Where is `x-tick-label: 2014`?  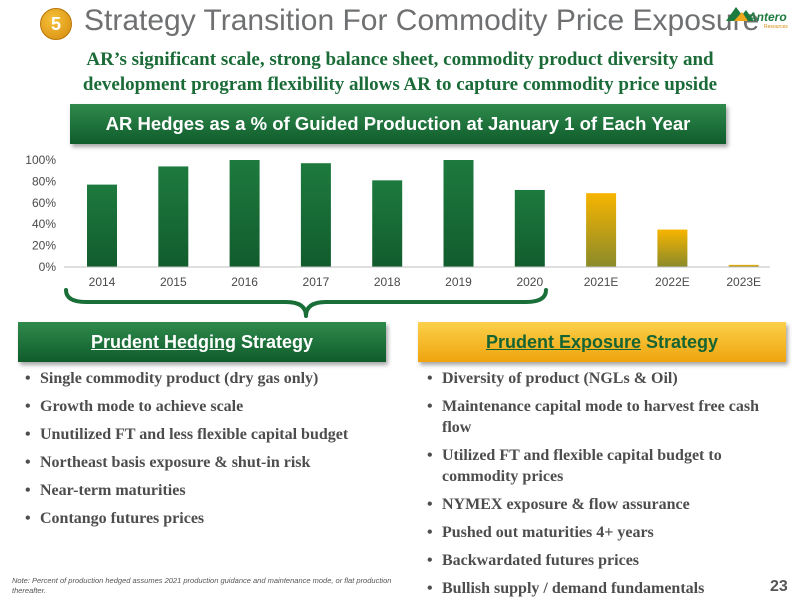
x-tick-label: 2014 is located at coordinates (102, 282).